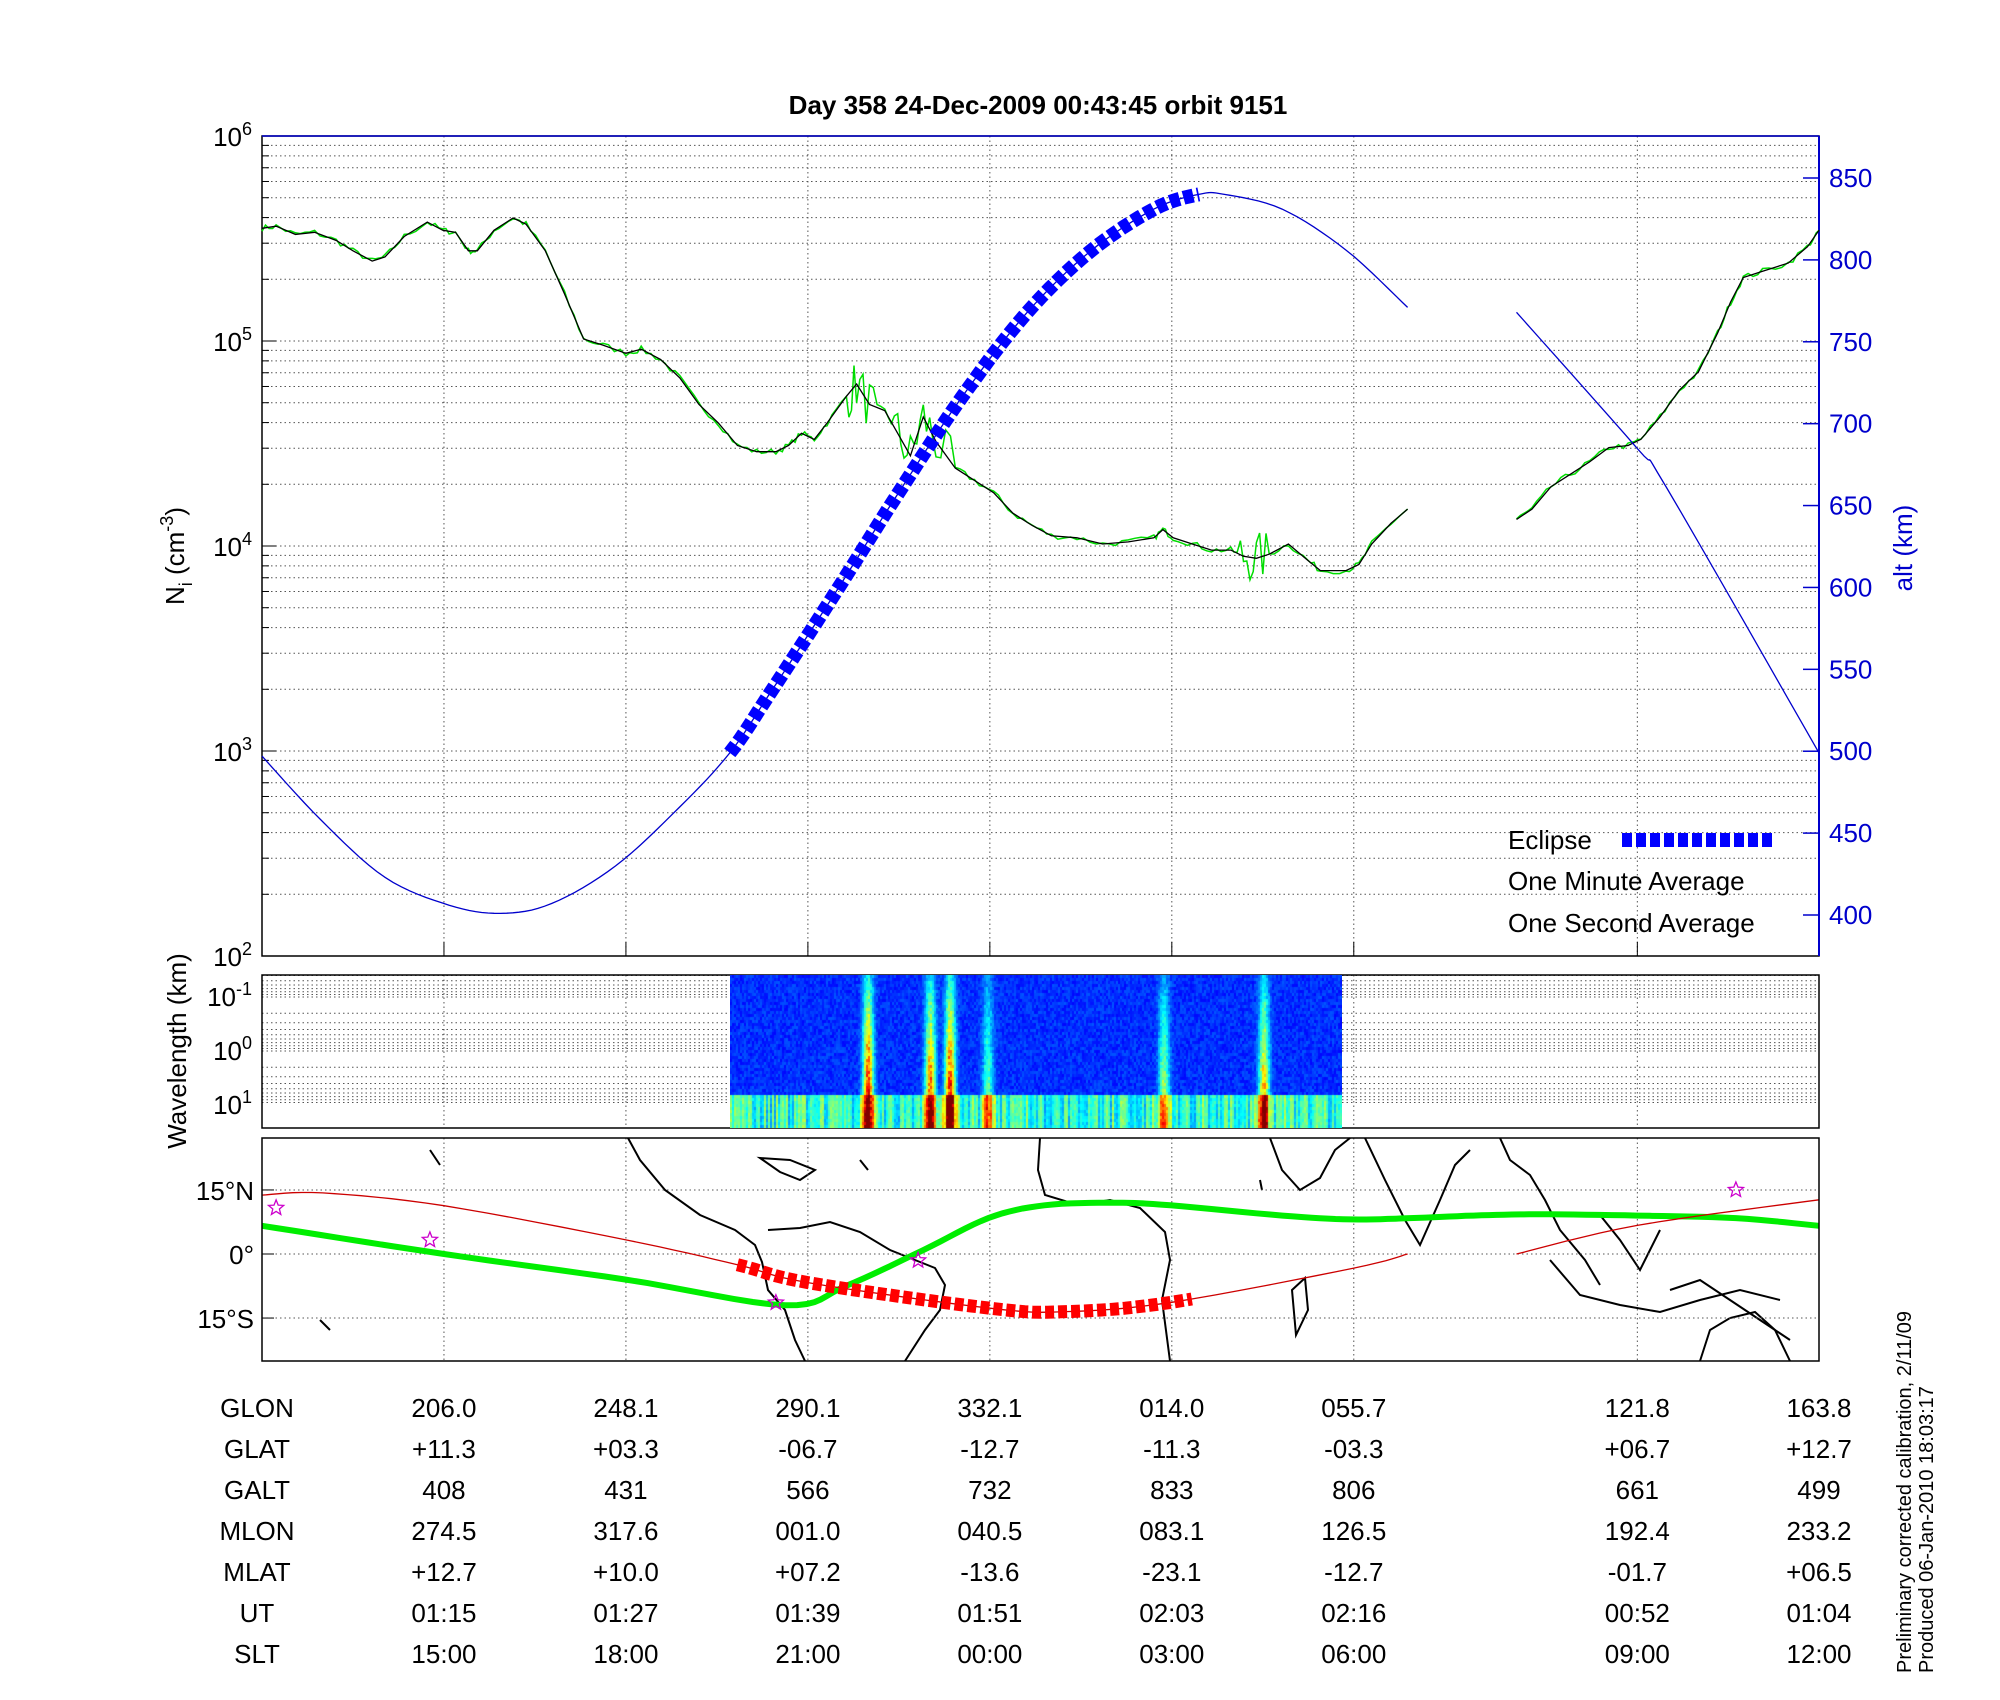  Describe the element at coordinates (257, 1408) in the screenshot. I see `row-label: GLON` at that location.